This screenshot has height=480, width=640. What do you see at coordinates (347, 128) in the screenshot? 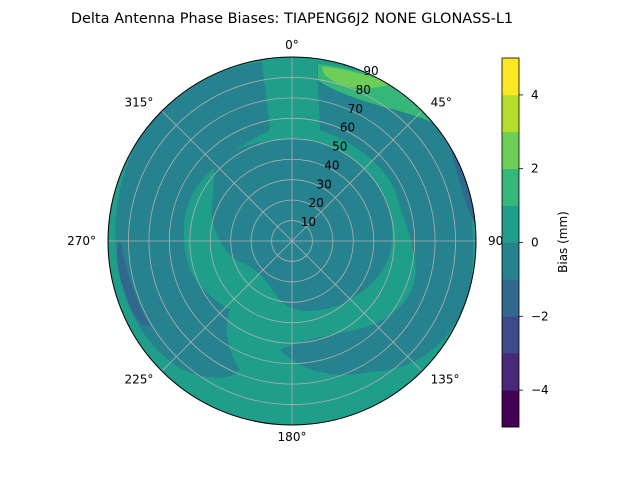
I see `radial-tick-label: 60` at bounding box center [347, 128].